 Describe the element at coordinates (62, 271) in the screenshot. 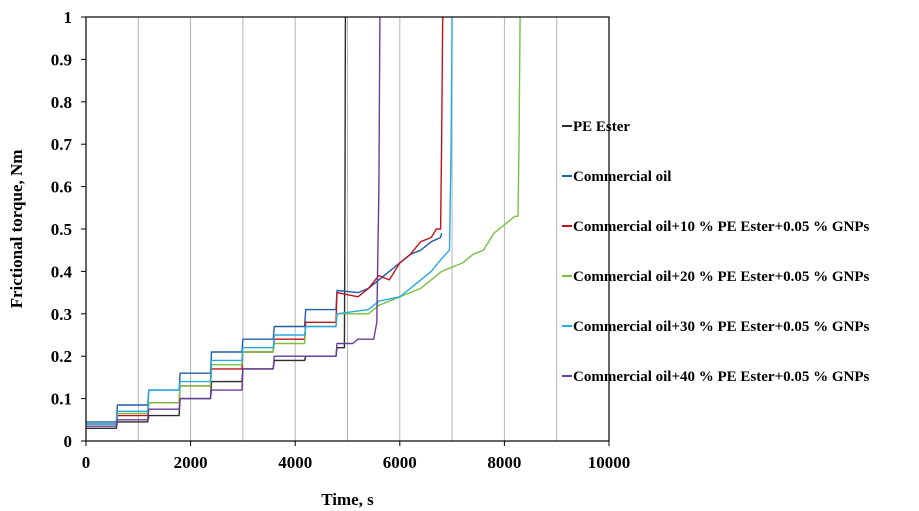

I see `y-tick-label: 0.4` at that location.